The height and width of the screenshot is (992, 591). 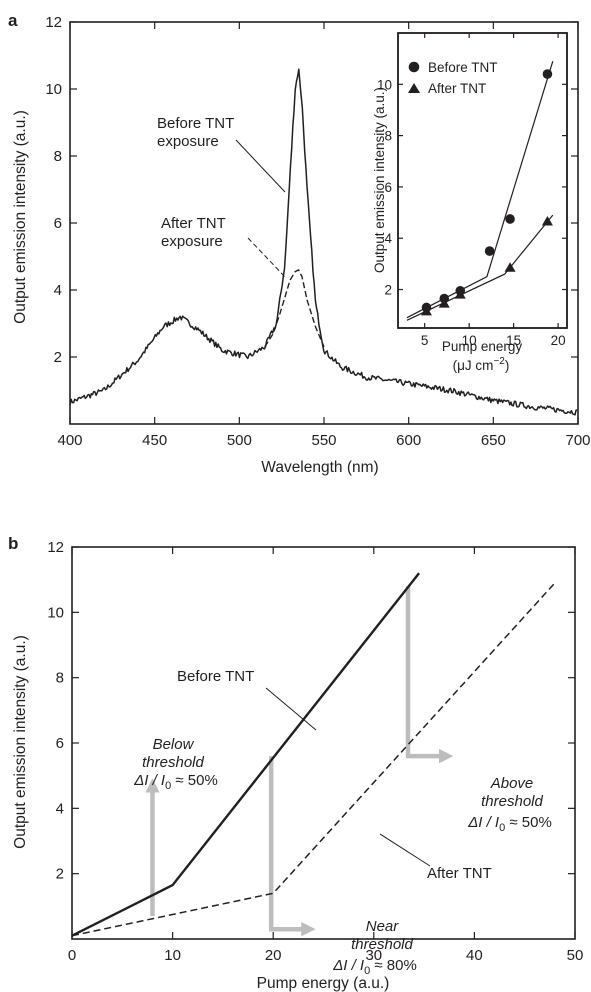 What do you see at coordinates (575, 955) in the screenshot?
I see `panel-b-xtick-label: 50` at bounding box center [575, 955].